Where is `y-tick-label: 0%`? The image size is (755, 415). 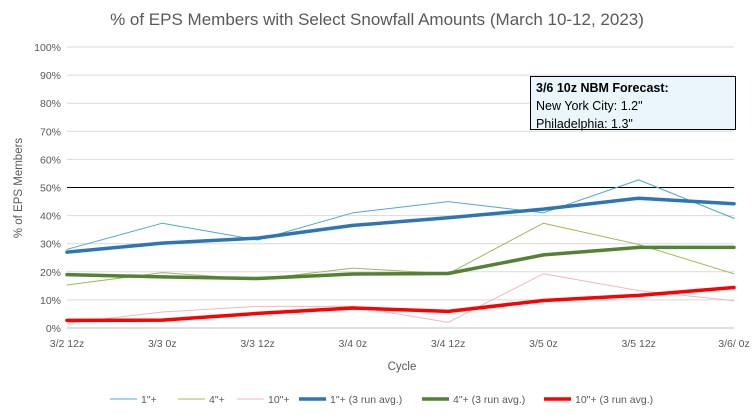
y-tick-label: 0% is located at coordinates (53, 329).